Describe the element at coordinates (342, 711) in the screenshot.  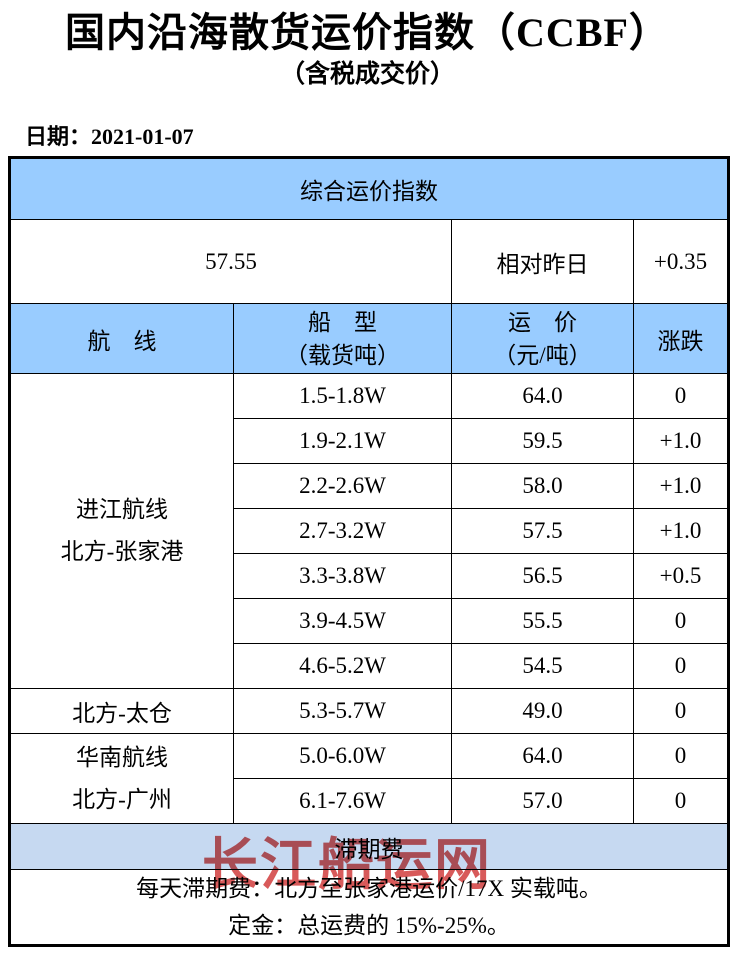
I see `ship-size-cell: 5.3-5.7W` at that location.